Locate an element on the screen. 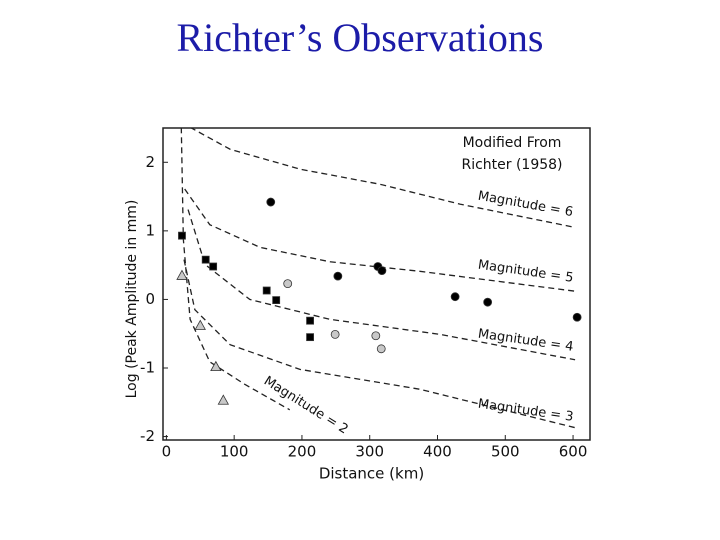 The width and height of the screenshot is (720, 540). x-tick-label: 400 is located at coordinates (437, 452).